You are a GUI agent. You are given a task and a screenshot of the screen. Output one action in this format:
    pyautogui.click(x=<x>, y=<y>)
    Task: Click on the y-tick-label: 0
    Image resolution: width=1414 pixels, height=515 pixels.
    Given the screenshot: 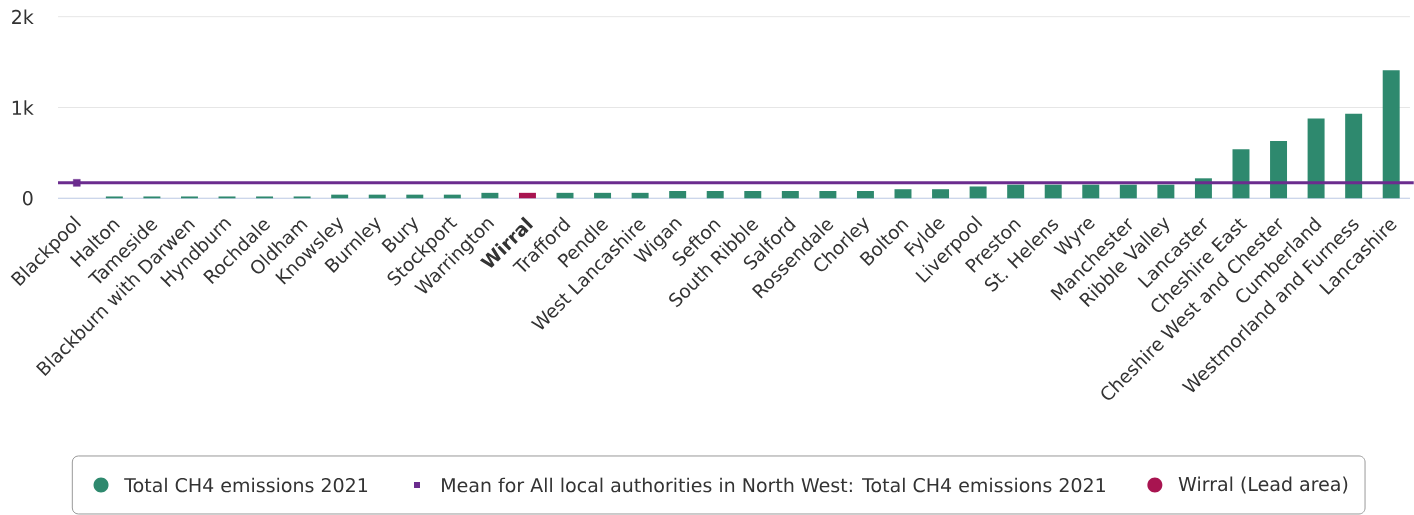 What is the action you would take?
    pyautogui.click(x=27, y=198)
    